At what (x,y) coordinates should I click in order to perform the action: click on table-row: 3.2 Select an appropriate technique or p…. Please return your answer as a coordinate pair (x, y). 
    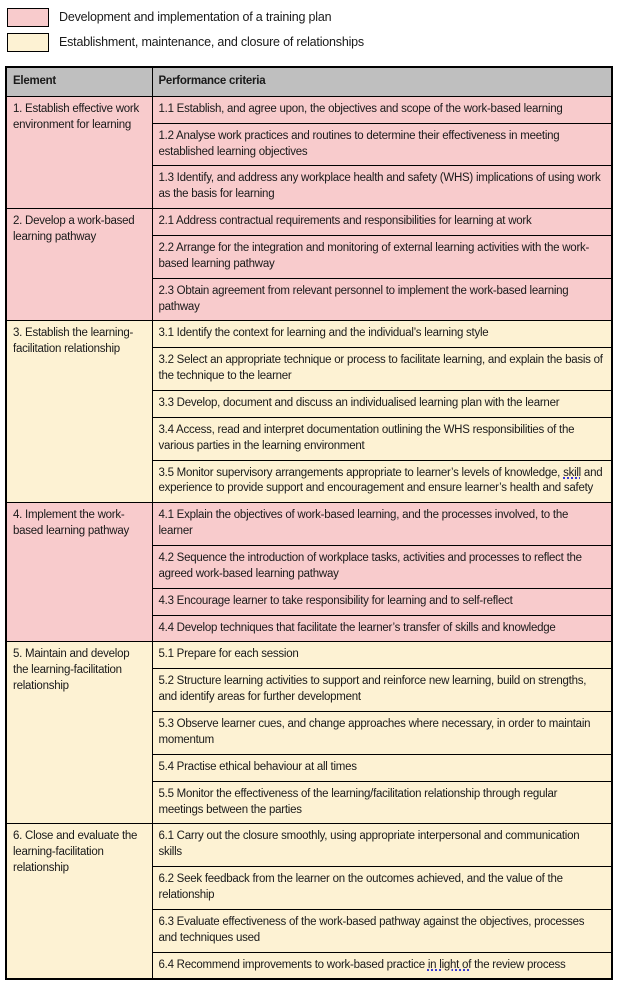
    Looking at the image, I should click on (309, 369).